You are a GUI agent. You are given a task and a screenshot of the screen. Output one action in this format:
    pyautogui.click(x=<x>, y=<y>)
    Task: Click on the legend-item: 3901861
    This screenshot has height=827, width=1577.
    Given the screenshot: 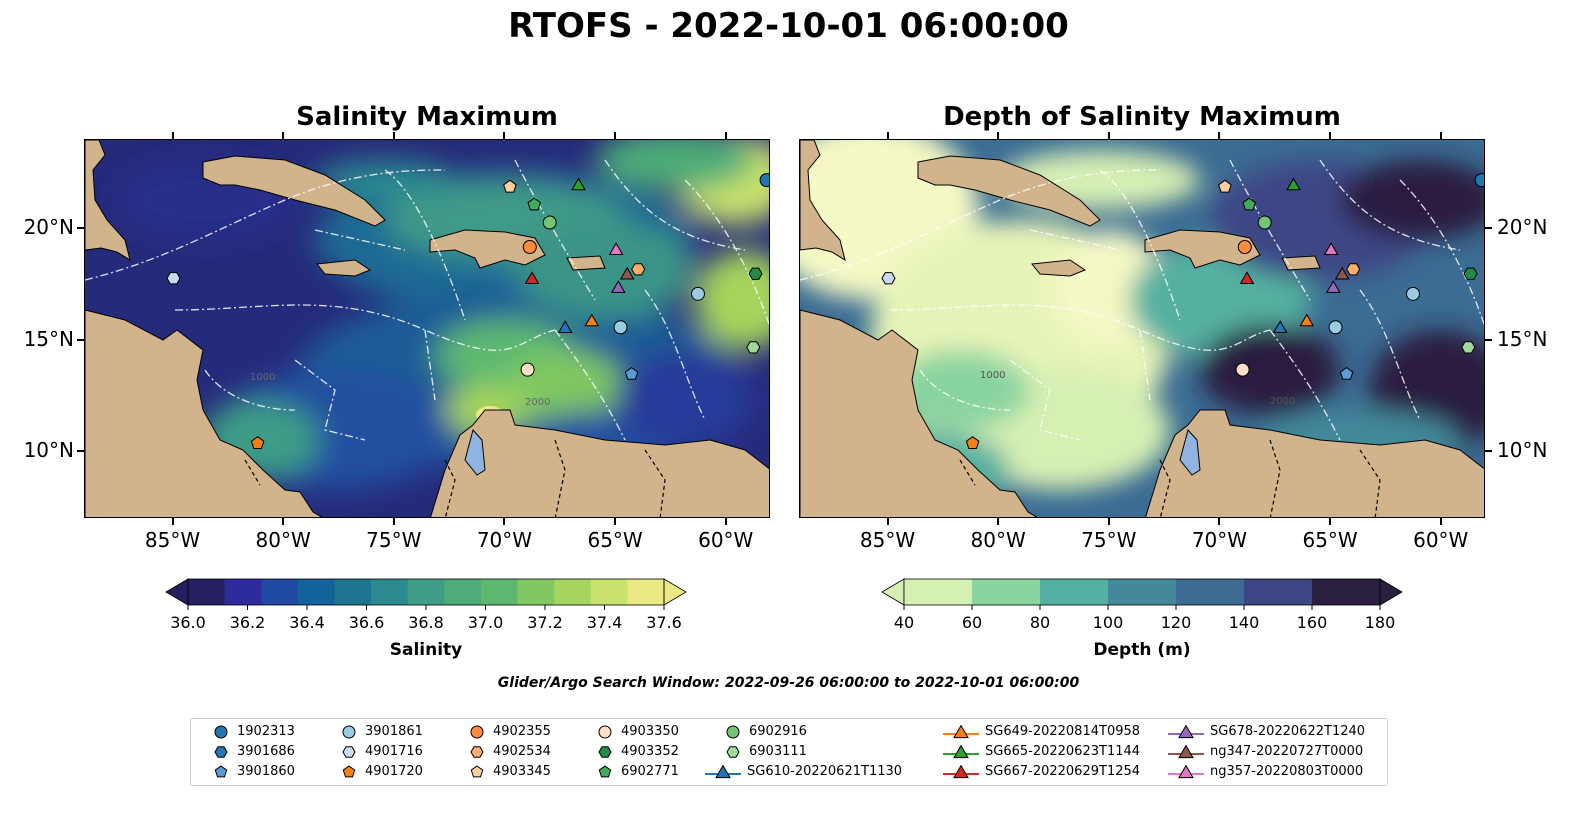 What is the action you would take?
    pyautogui.click(x=446, y=732)
    